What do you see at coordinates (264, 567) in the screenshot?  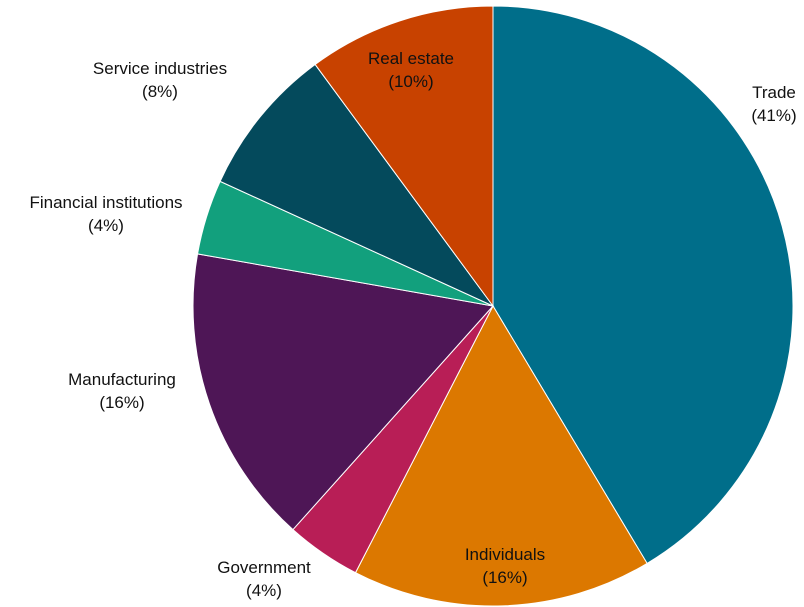 I see `slice-label-name: Government` at bounding box center [264, 567].